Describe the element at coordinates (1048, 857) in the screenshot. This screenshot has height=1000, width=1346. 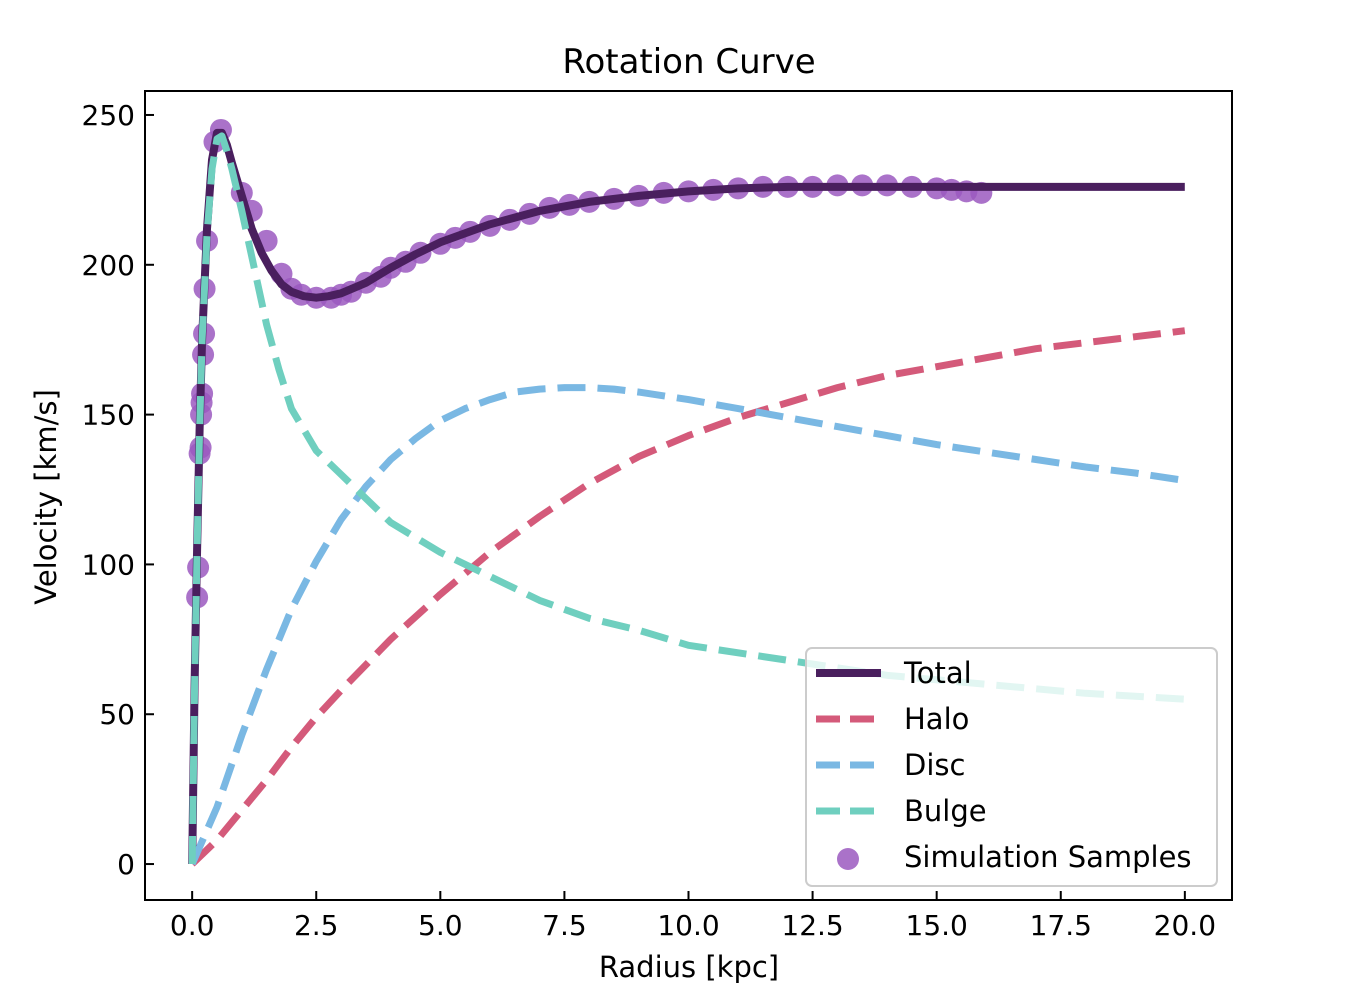
I see `legend-label-simulation-samples: Simulation Samples` at that location.